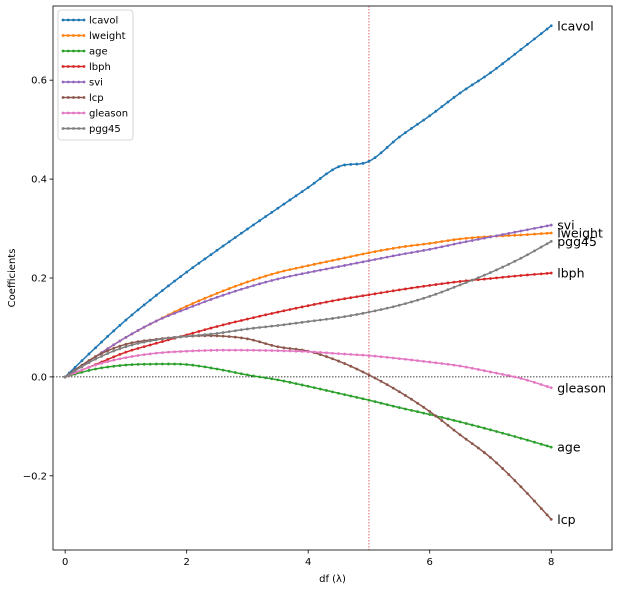  I want to click on legend-item-lbph: lbph, so click(86, 67).